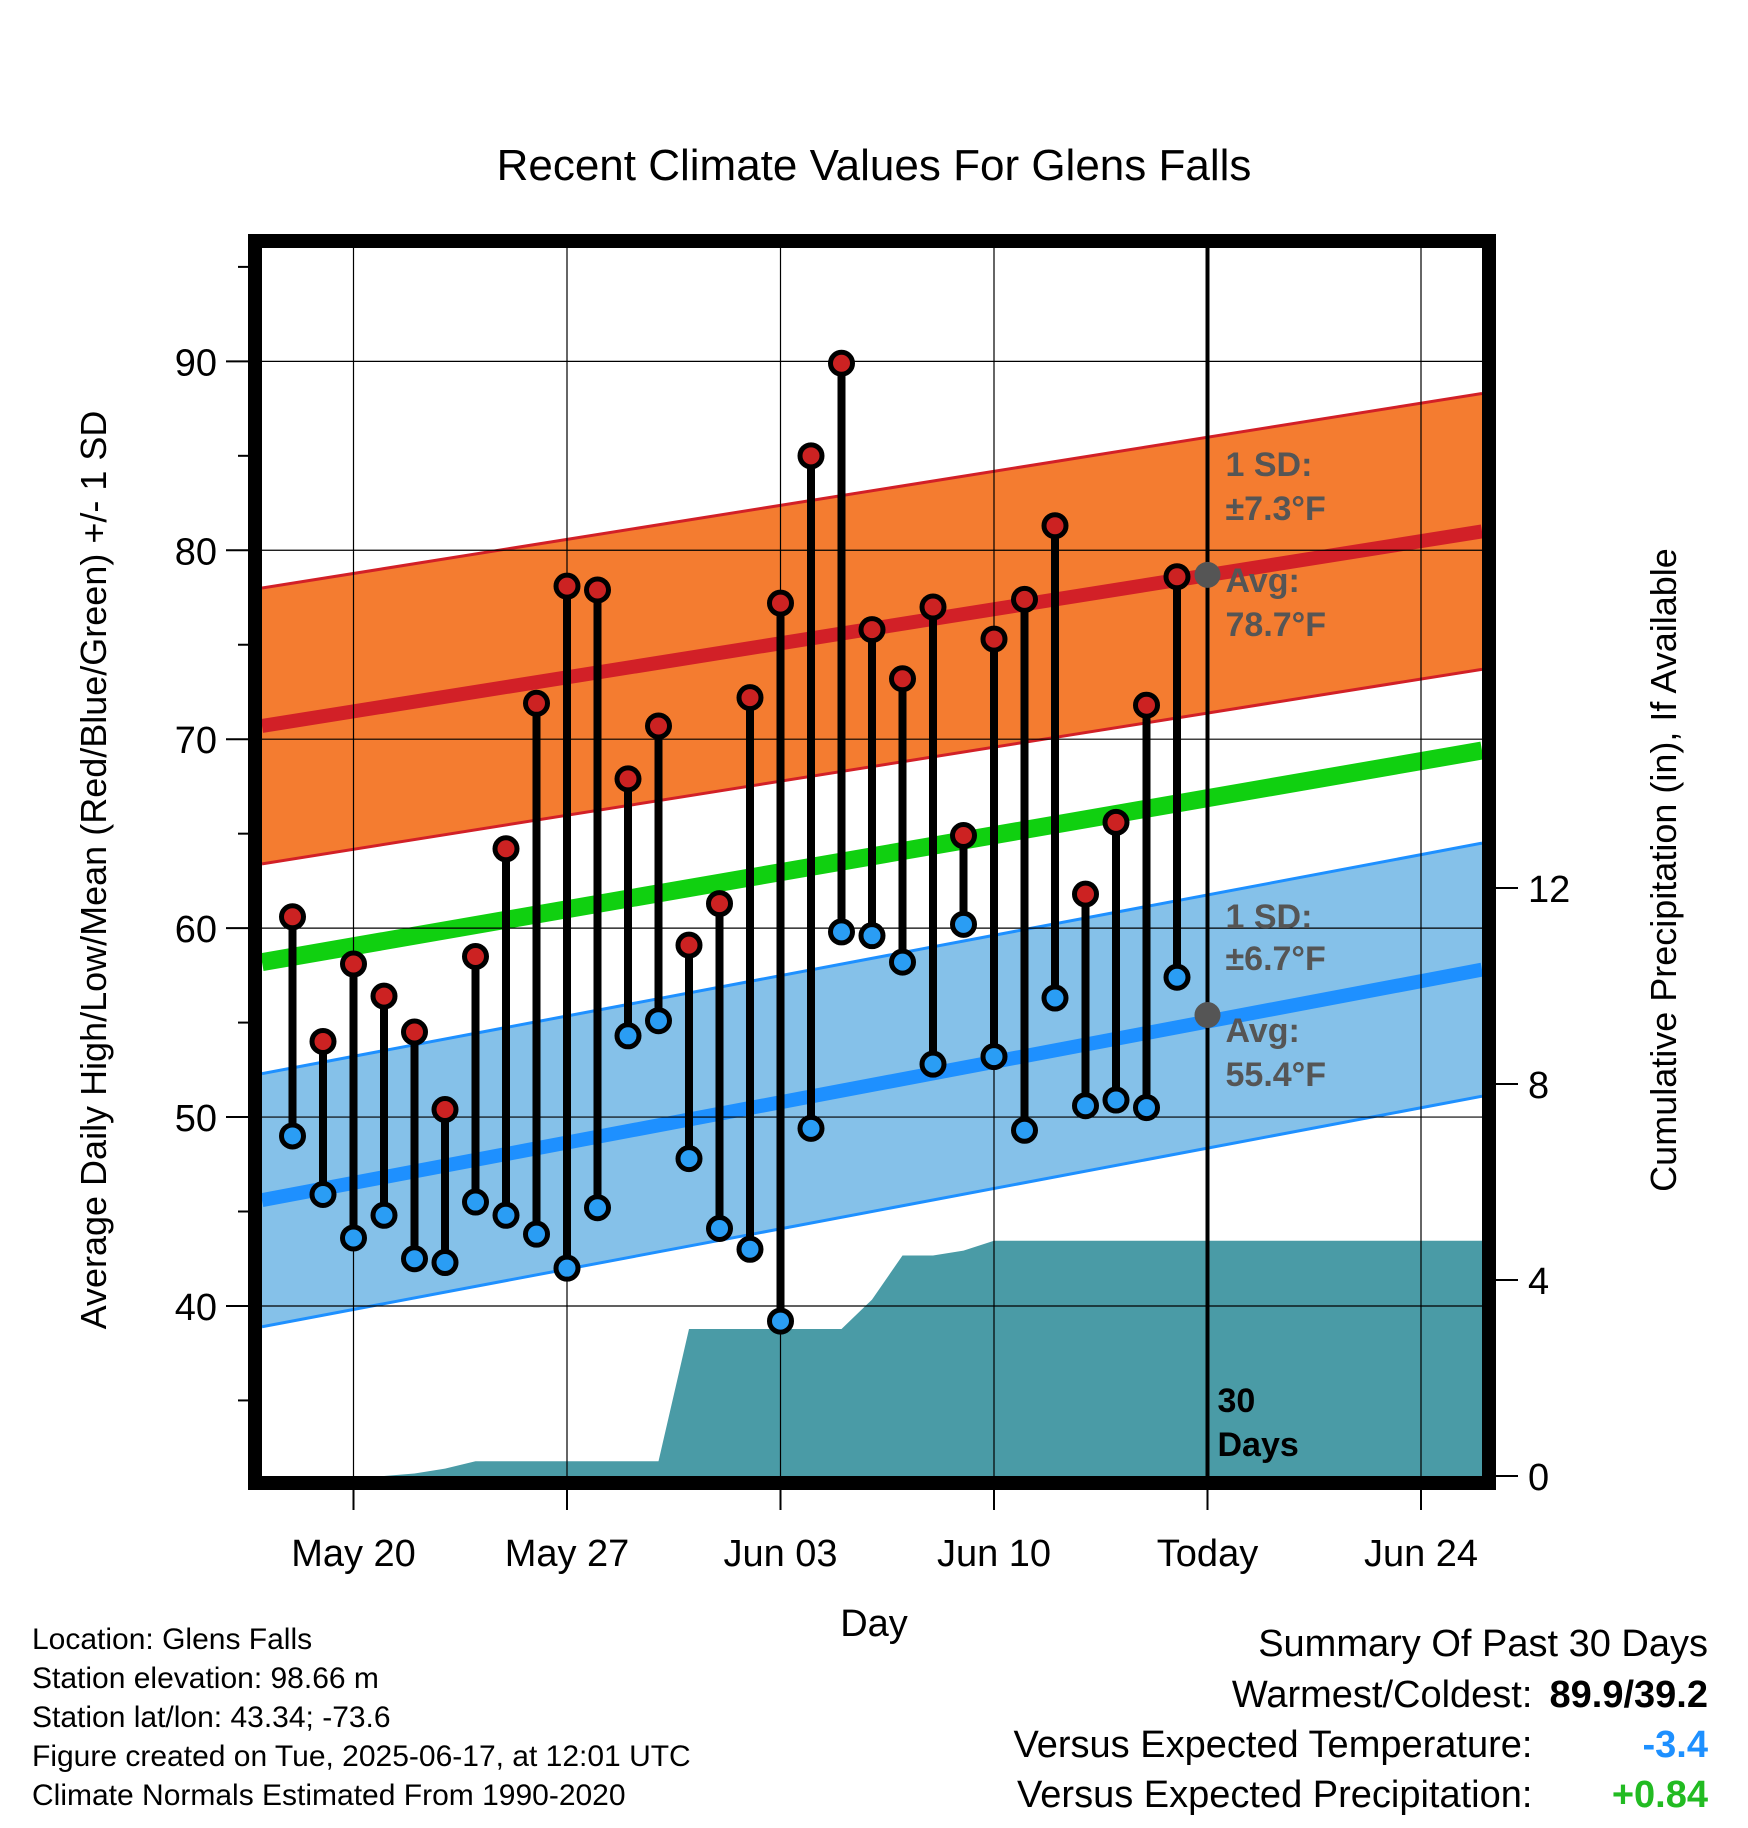  What do you see at coordinates (1269, 465) in the screenshot?
I see `high-sd-title: 1 SD:` at bounding box center [1269, 465].